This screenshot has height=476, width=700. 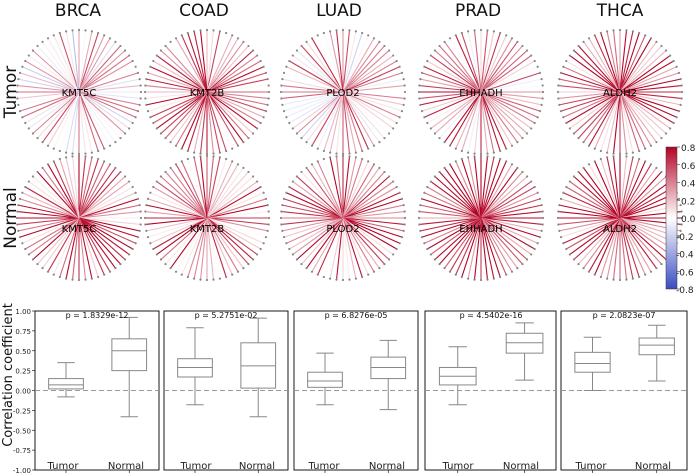 I want to click on gene-label-normal-coad: KMT2B, so click(x=207, y=229).